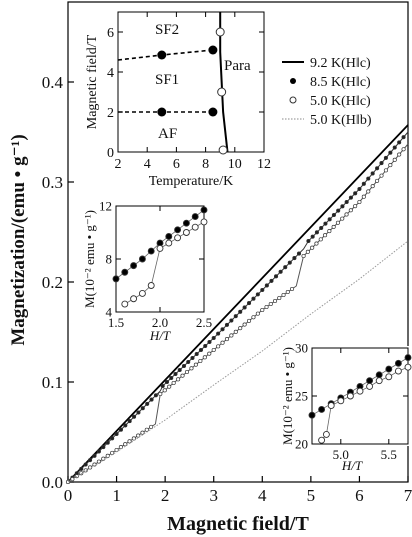  I want to click on phase-y-axis-label: Magnetic field/T, so click(92, 81).